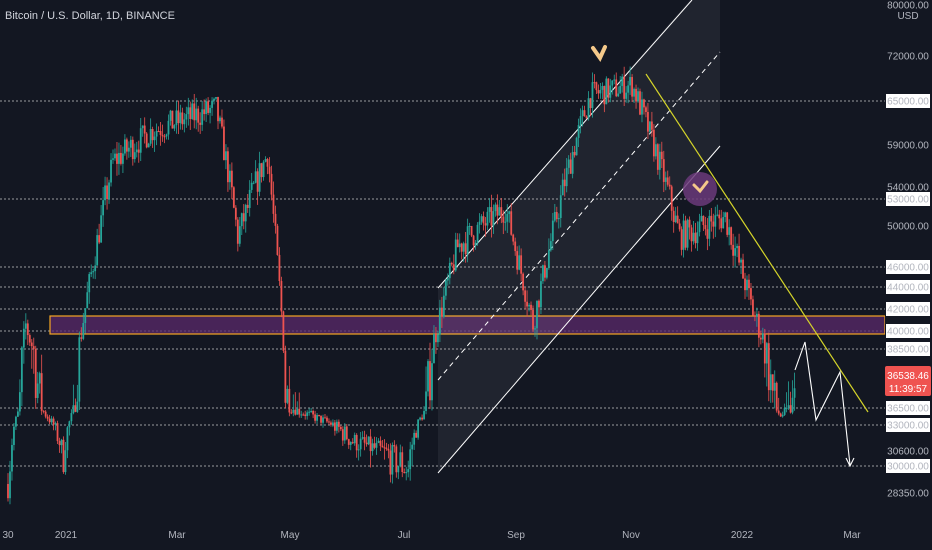 The height and width of the screenshot is (550, 932). What do you see at coordinates (565, 144) in the screenshot?
I see `channel-upper-line` at bounding box center [565, 144].